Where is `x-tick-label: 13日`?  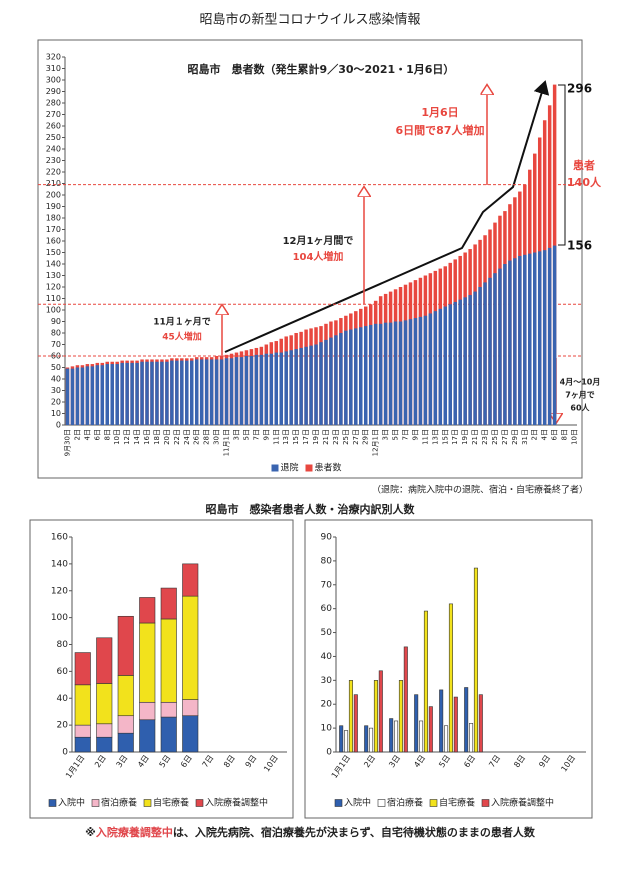
x-tick-label: 13日 is located at coordinates (286, 437).